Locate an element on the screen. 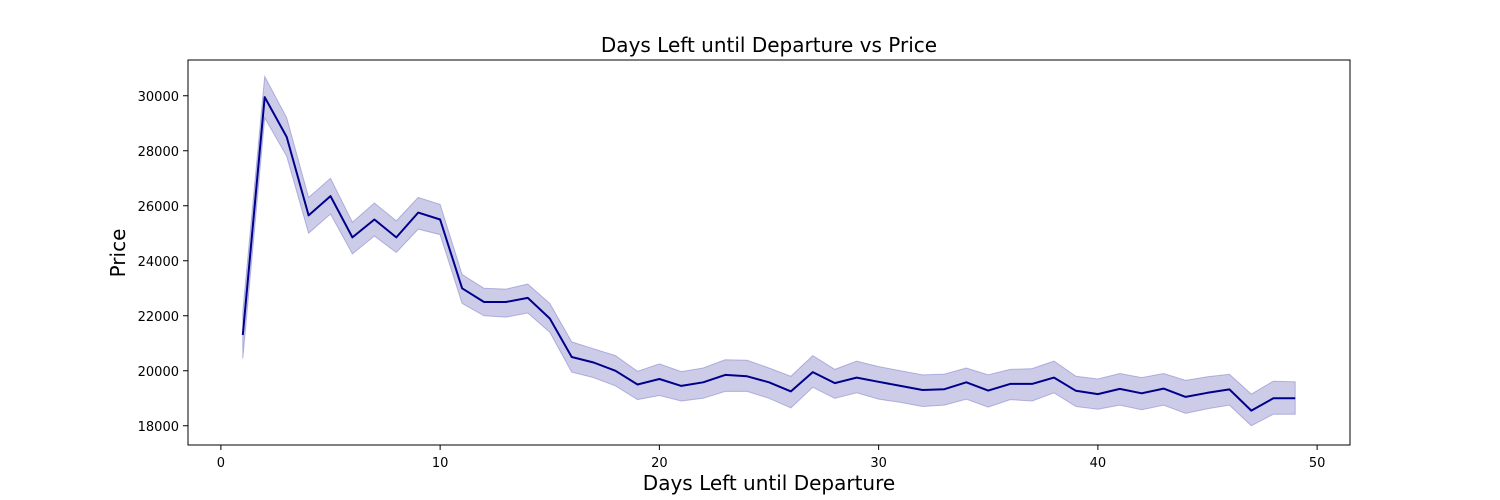 The width and height of the screenshot is (1500, 500). x-tick-label: 50 is located at coordinates (1317, 463).